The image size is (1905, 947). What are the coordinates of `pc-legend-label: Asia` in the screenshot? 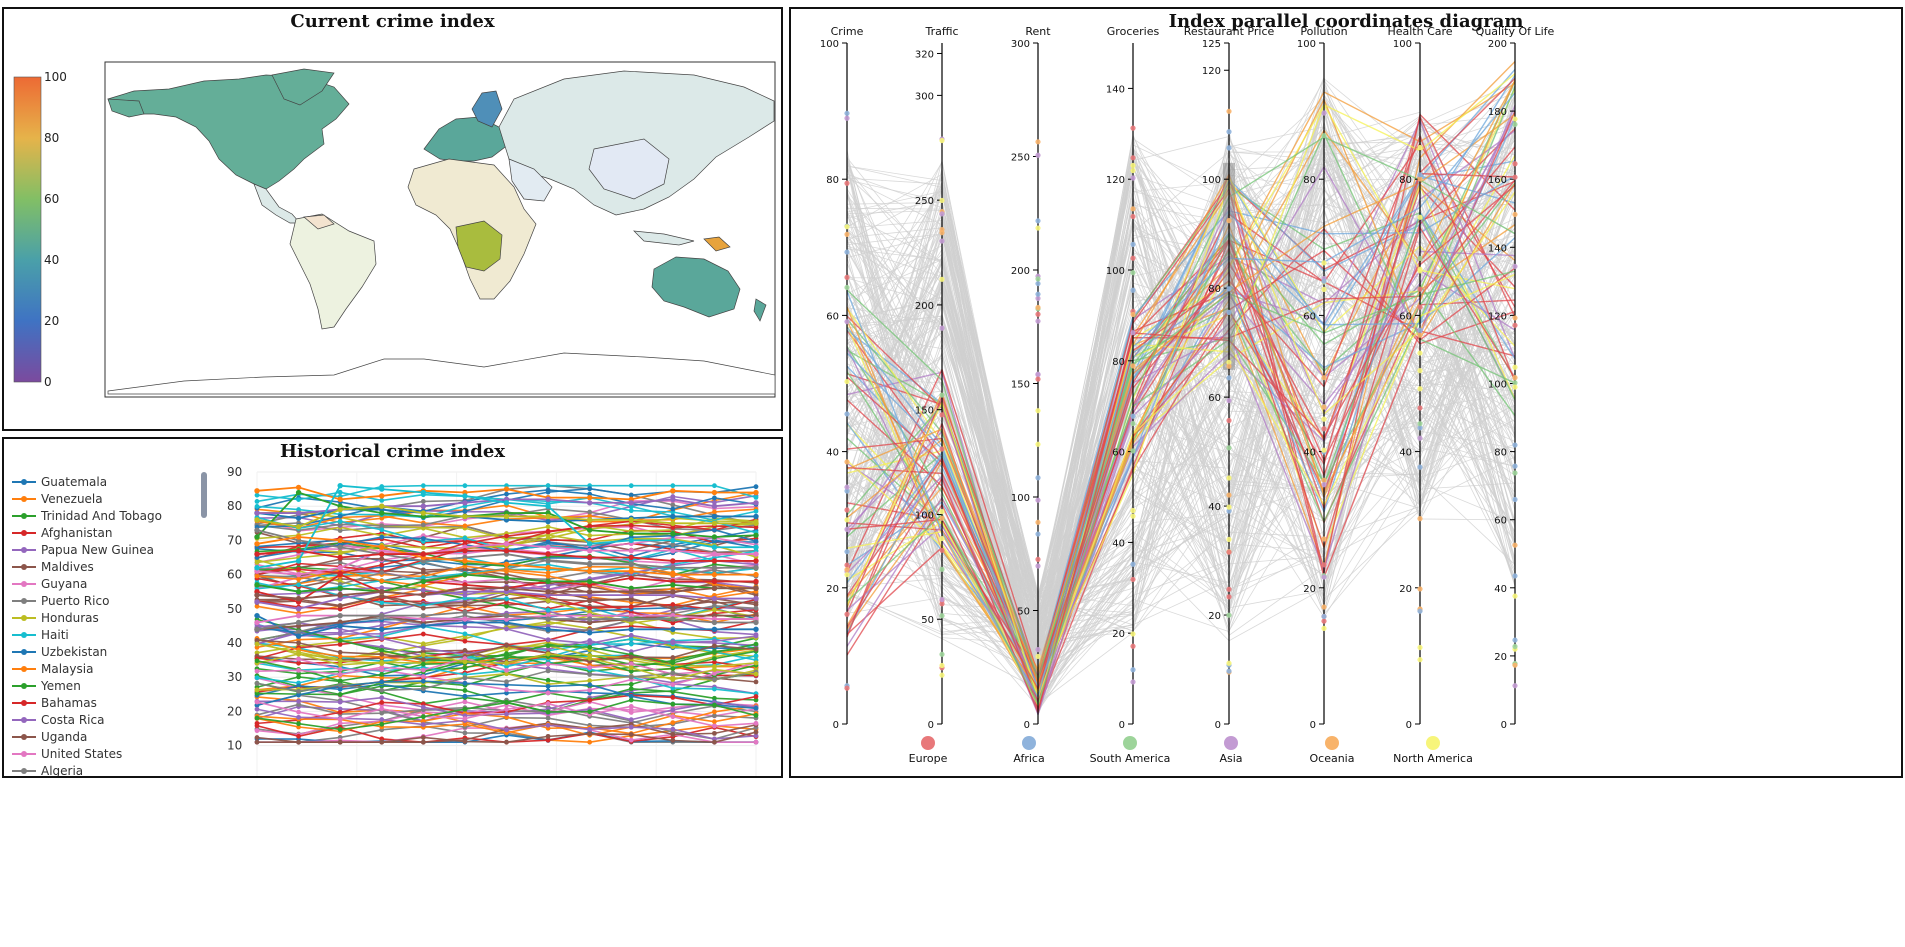 It's located at (1230, 758).